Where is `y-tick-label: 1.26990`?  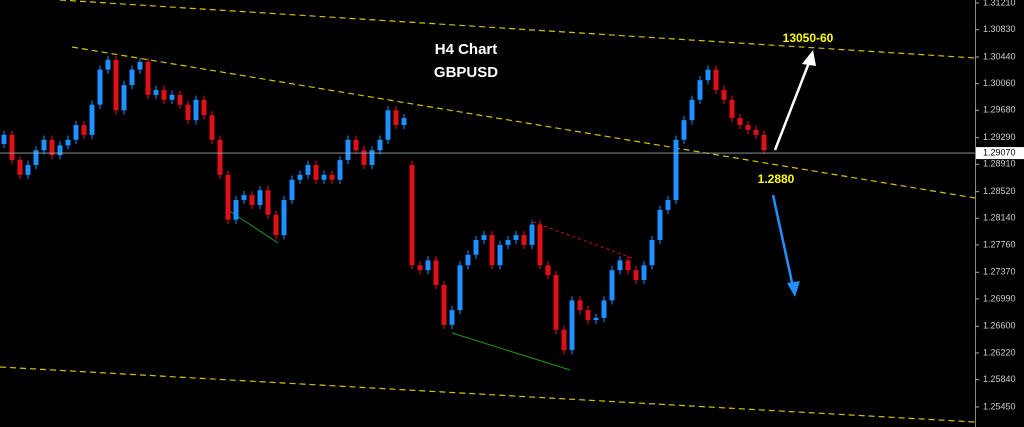 y-tick-label: 1.26990 is located at coordinates (999, 298).